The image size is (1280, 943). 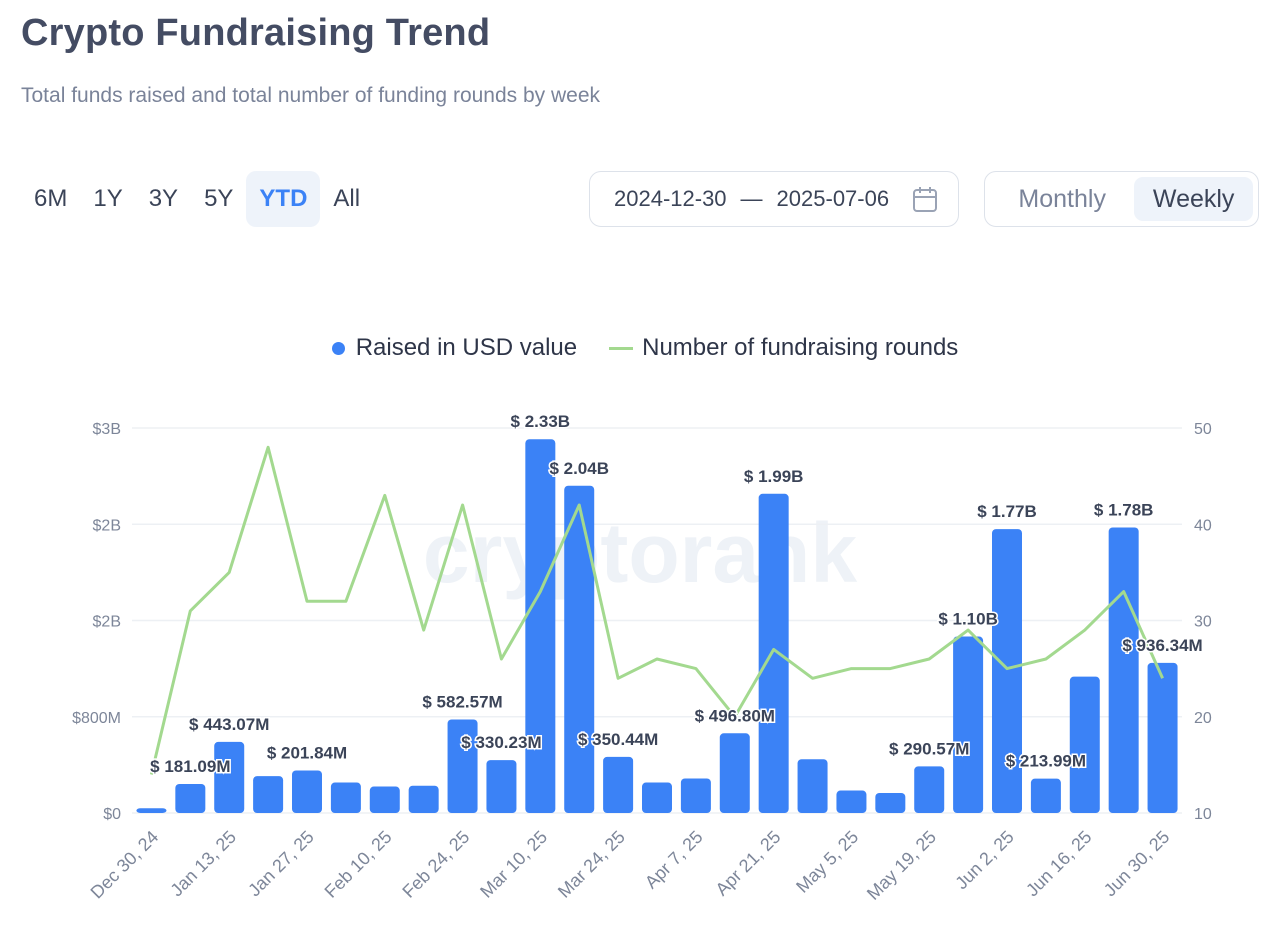 What do you see at coordinates (1203, 718) in the screenshot?
I see `y-right-tick-label: 20` at bounding box center [1203, 718].